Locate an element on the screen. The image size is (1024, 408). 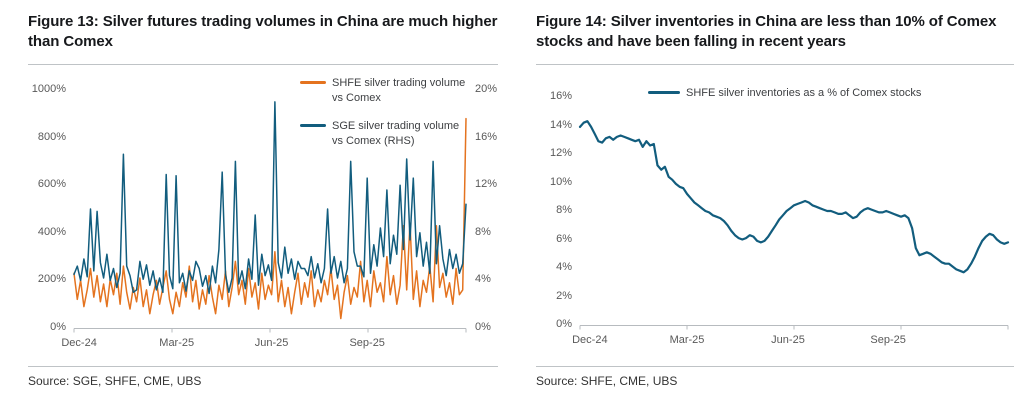
legend-label: SGE silver trading volume vs Comex (RHS) is located at coordinates (396, 133).